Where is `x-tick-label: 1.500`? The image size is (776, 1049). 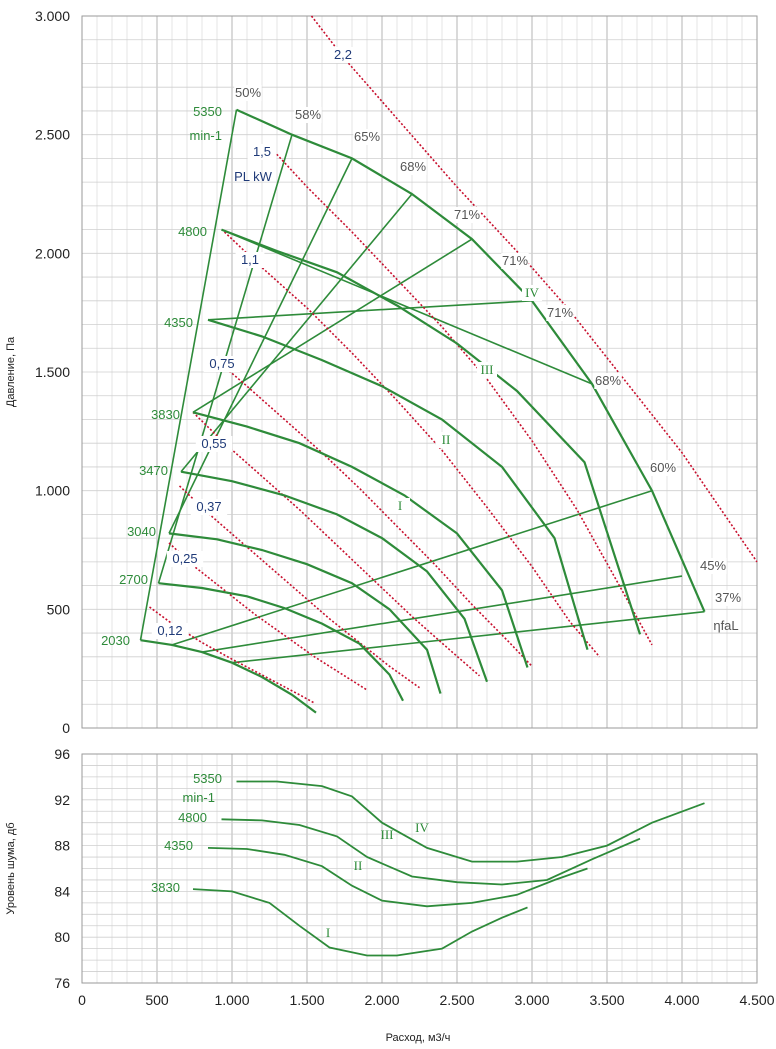 x-tick-label: 1.500 is located at coordinates (306, 1000).